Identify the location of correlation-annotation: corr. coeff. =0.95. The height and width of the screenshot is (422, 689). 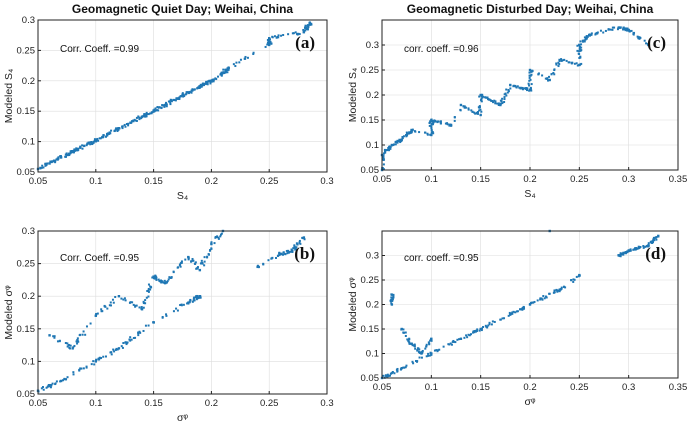
(441, 258).